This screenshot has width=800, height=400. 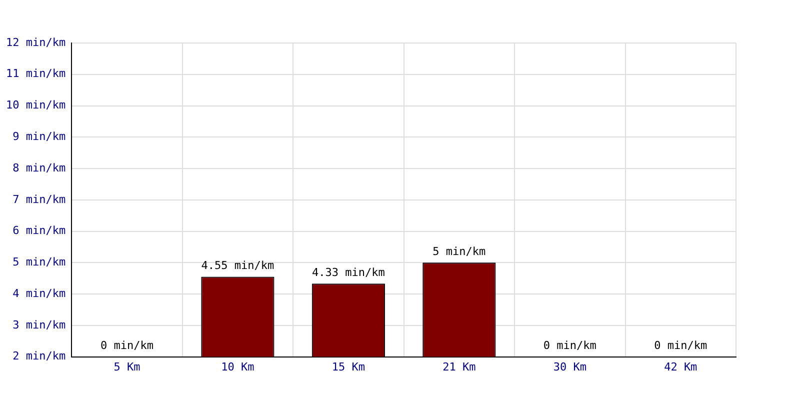 What do you see at coordinates (36, 73) in the screenshot?
I see `y-tick-label: 11 min/km` at bounding box center [36, 73].